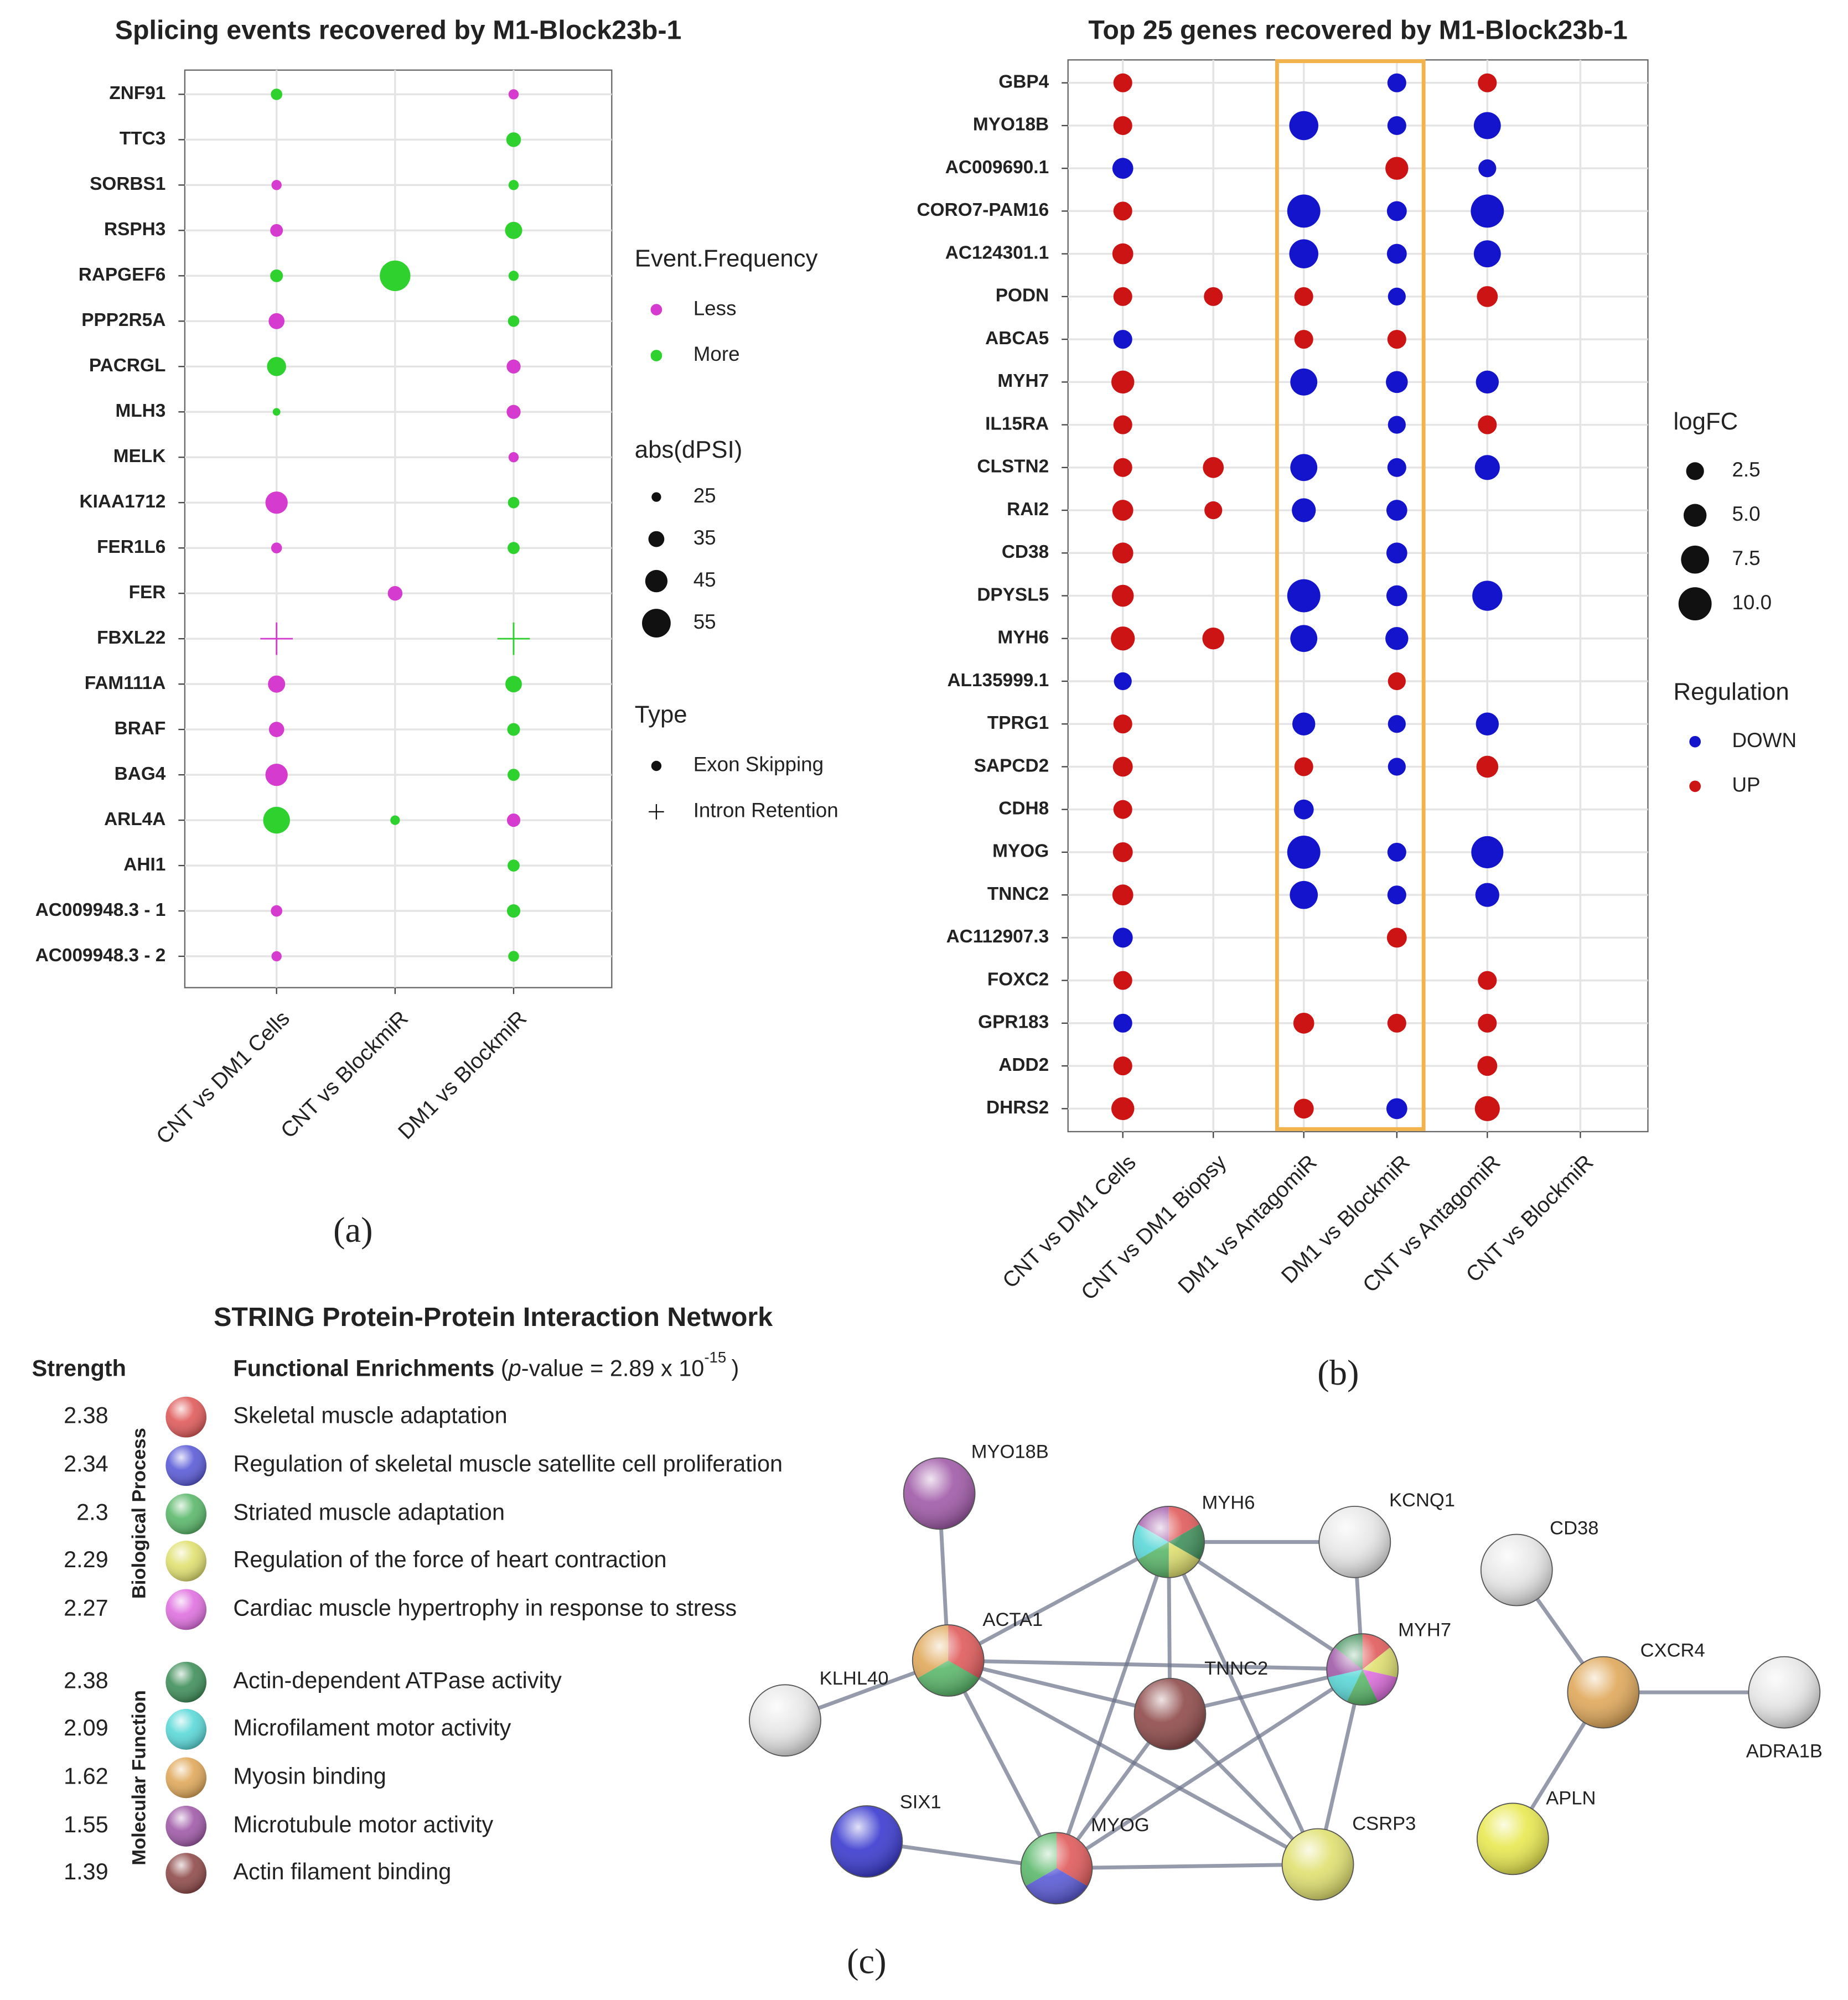  What do you see at coordinates (342, 1871) in the screenshot?
I see `enrichment-term: Actin filament binding` at bounding box center [342, 1871].